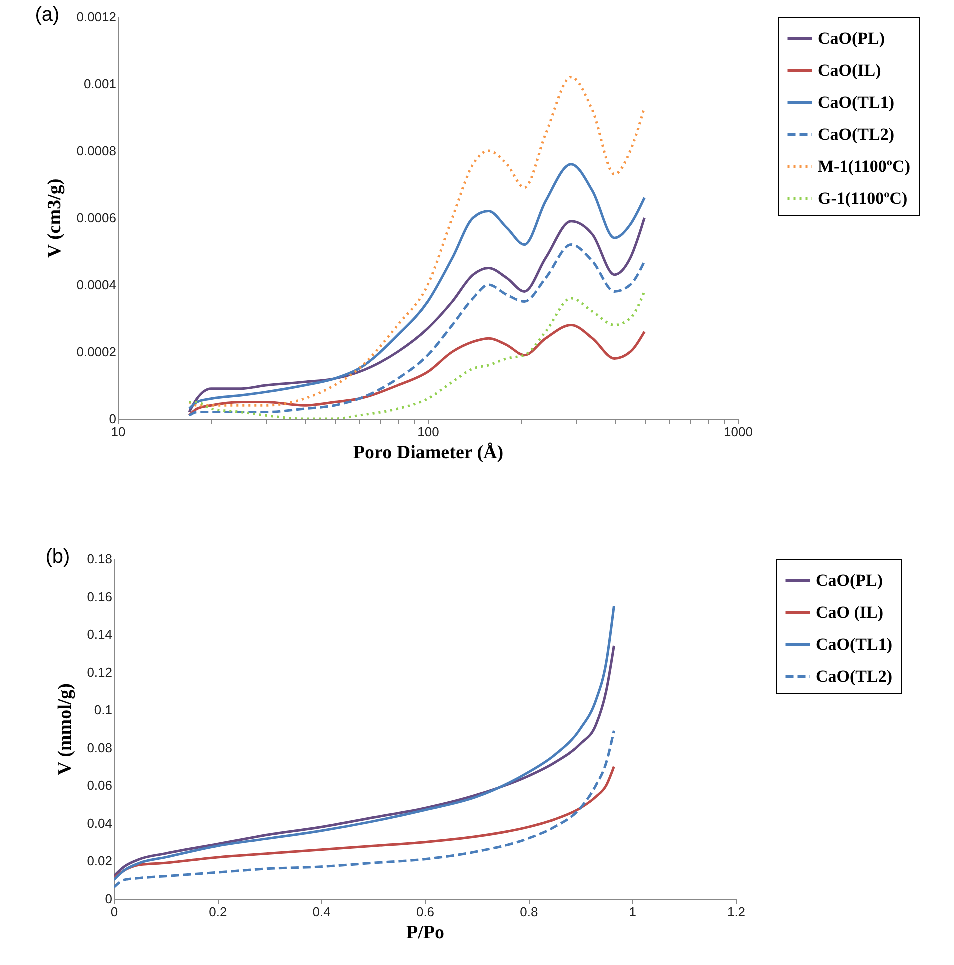 This screenshot has width=954, height=965. I want to click on y-tick-label: 0.0008, so click(96, 151).